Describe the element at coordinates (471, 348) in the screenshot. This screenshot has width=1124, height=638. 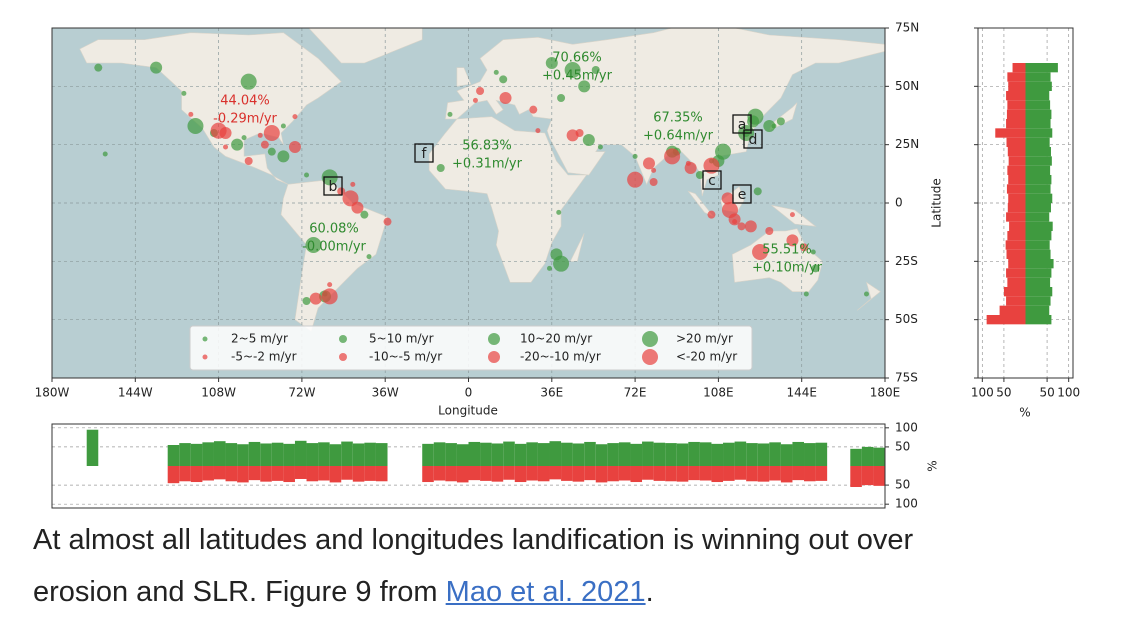
I see `legend-box` at that location.